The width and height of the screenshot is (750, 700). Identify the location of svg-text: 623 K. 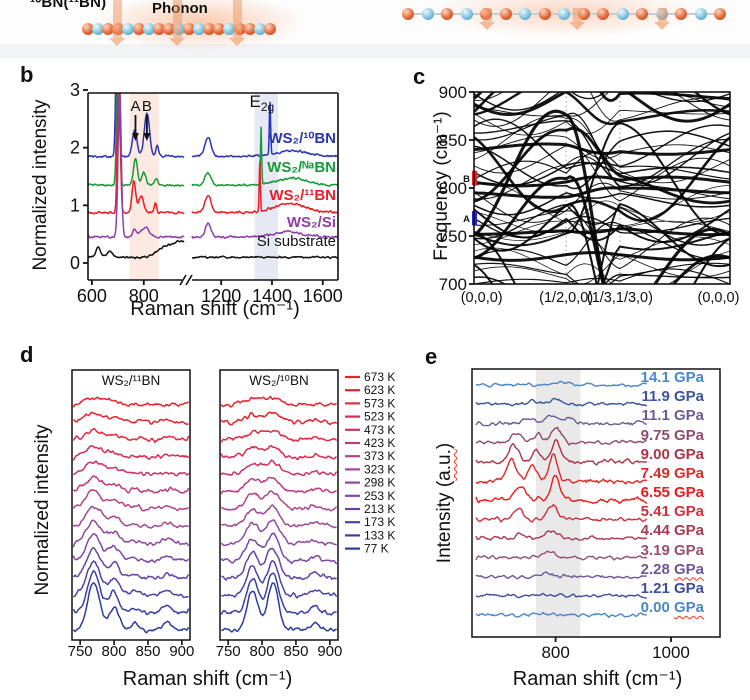
(379, 390).